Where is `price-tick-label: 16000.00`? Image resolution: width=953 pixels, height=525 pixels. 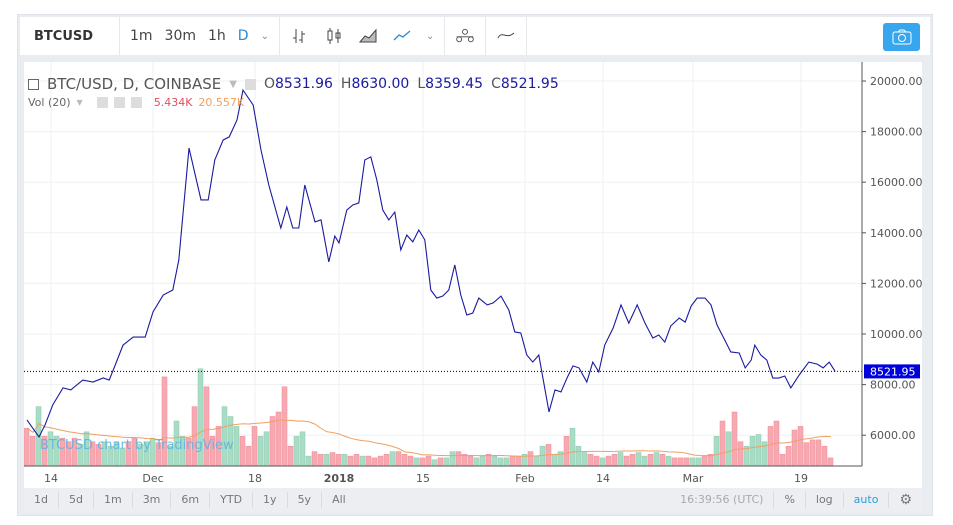
price-tick-label: 16000.00 is located at coordinates (896, 182).